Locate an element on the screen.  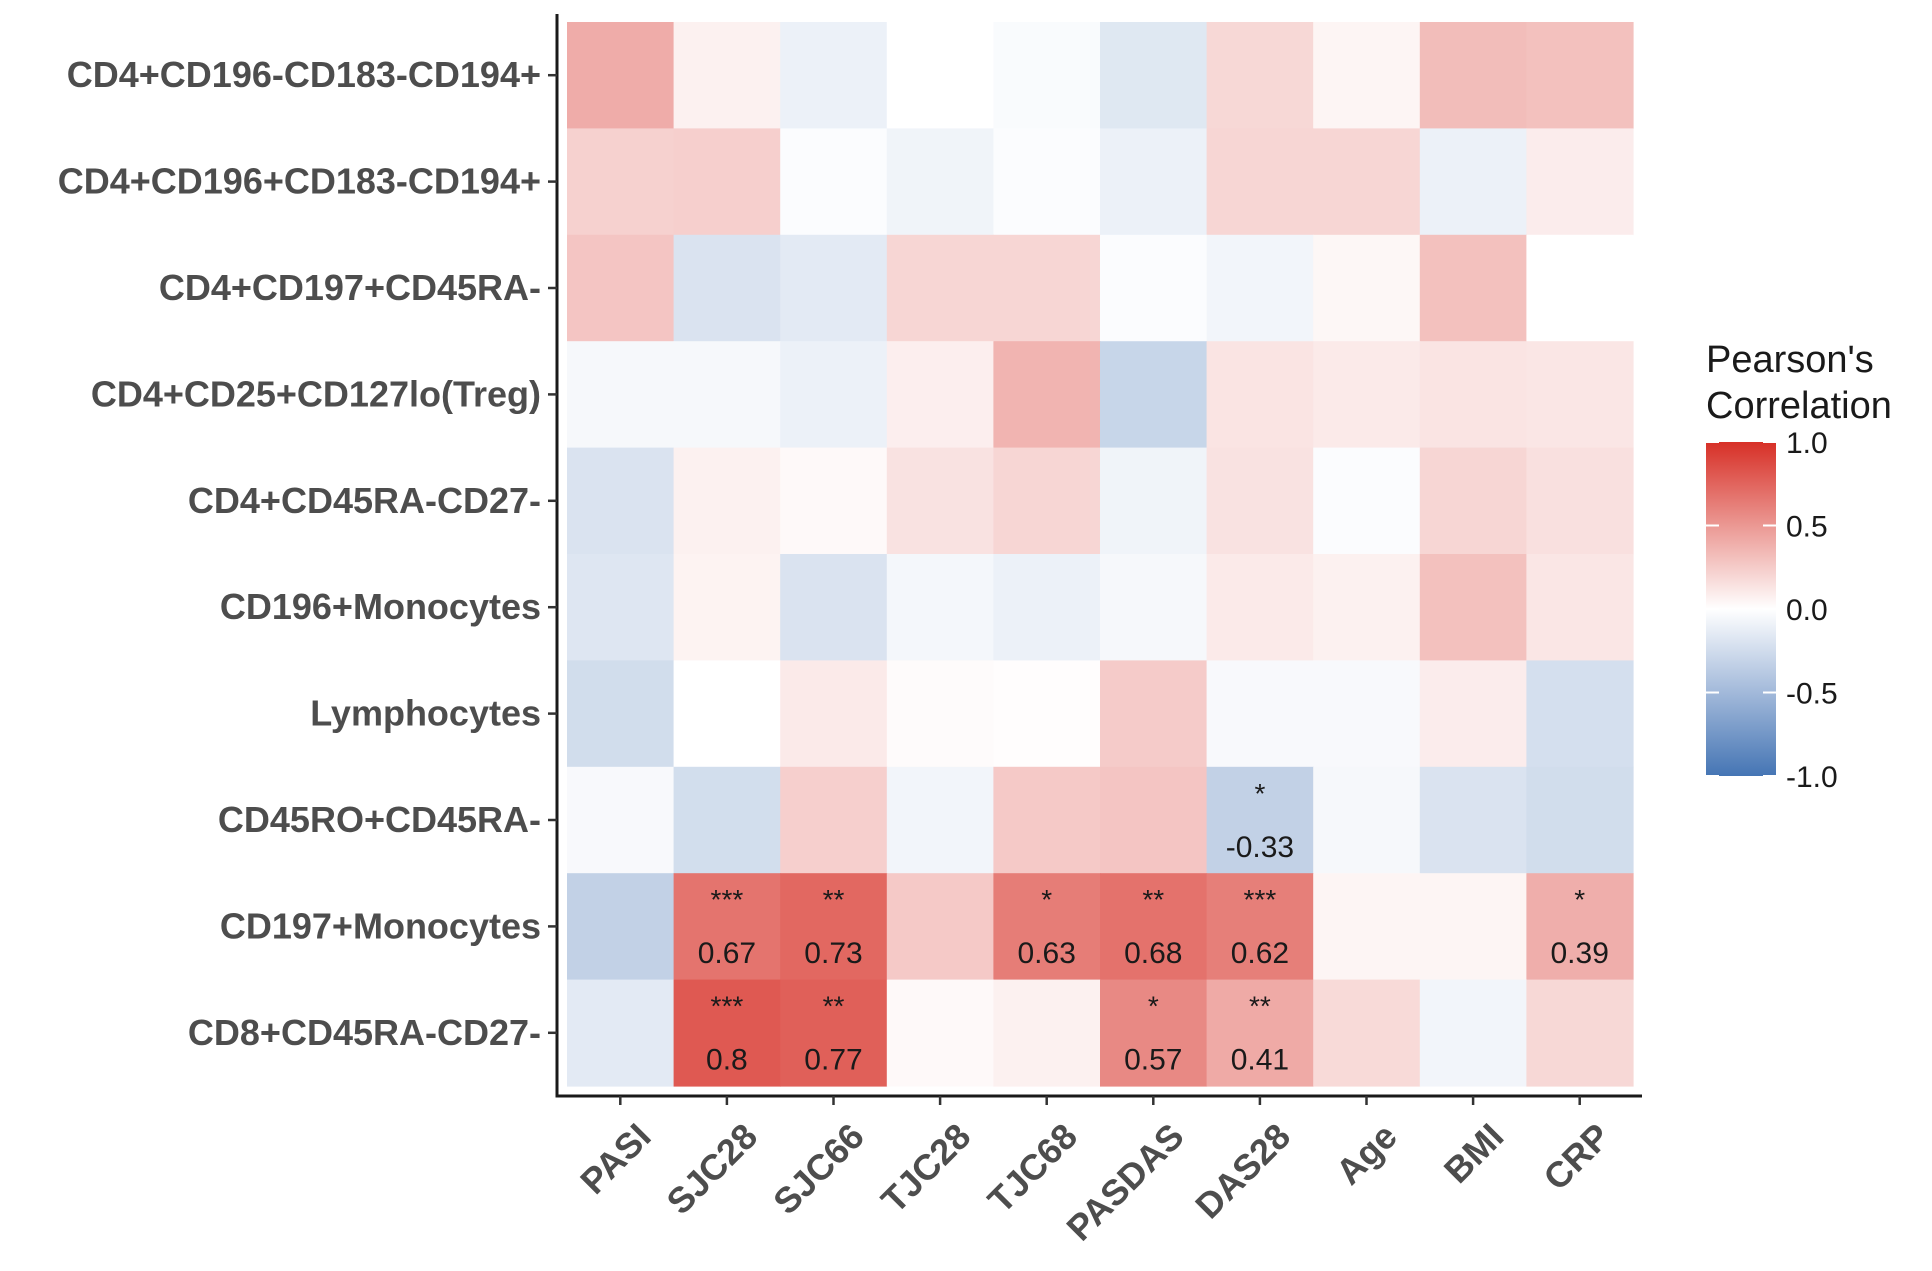
column-label: PASDAS is located at coordinates (1124, 1181).